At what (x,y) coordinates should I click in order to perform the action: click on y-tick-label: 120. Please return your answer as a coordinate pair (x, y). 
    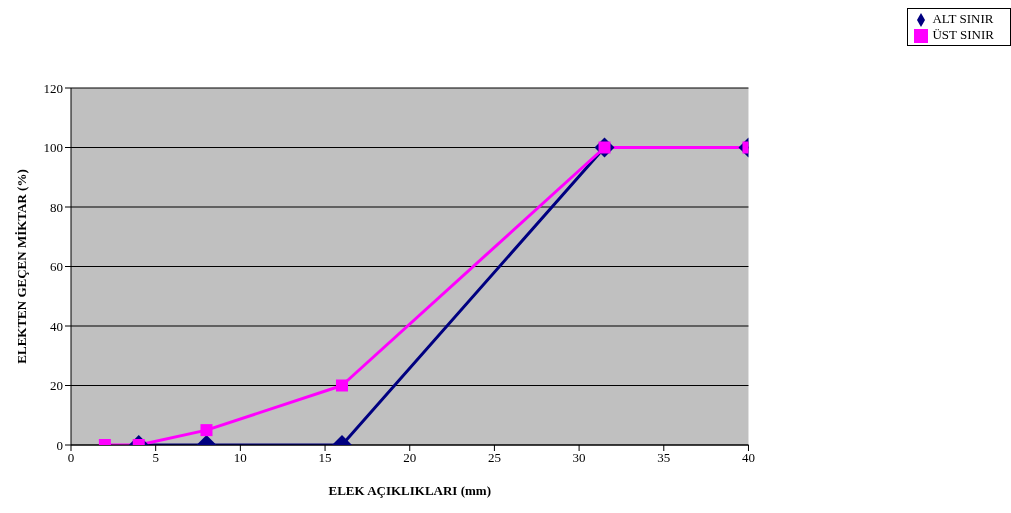
    Looking at the image, I should click on (53, 88).